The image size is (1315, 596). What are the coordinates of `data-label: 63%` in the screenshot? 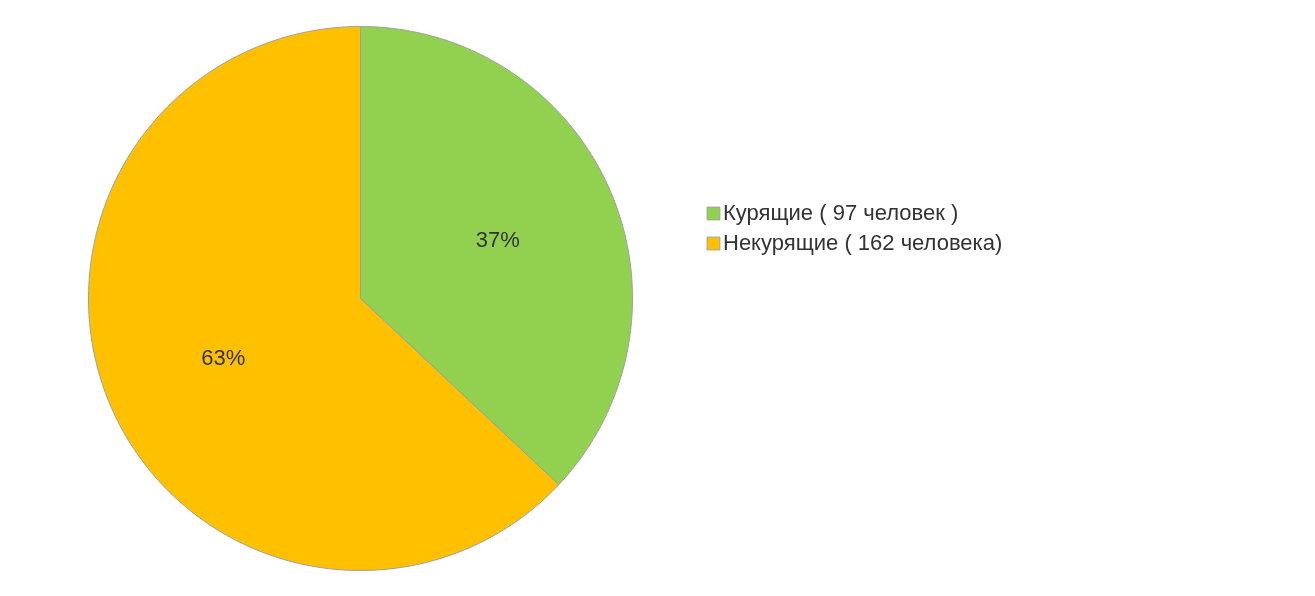 It's located at (223, 358).